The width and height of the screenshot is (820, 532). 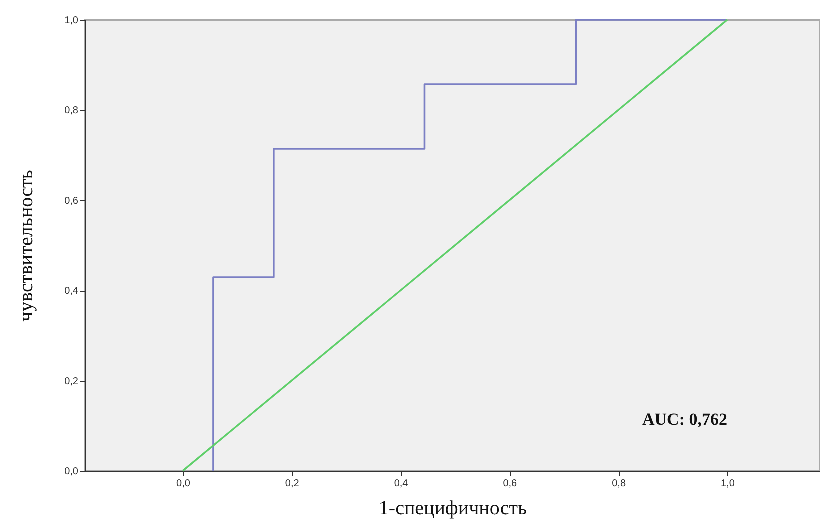 I want to click on x-tick-label: 0,0, so click(x=183, y=484).